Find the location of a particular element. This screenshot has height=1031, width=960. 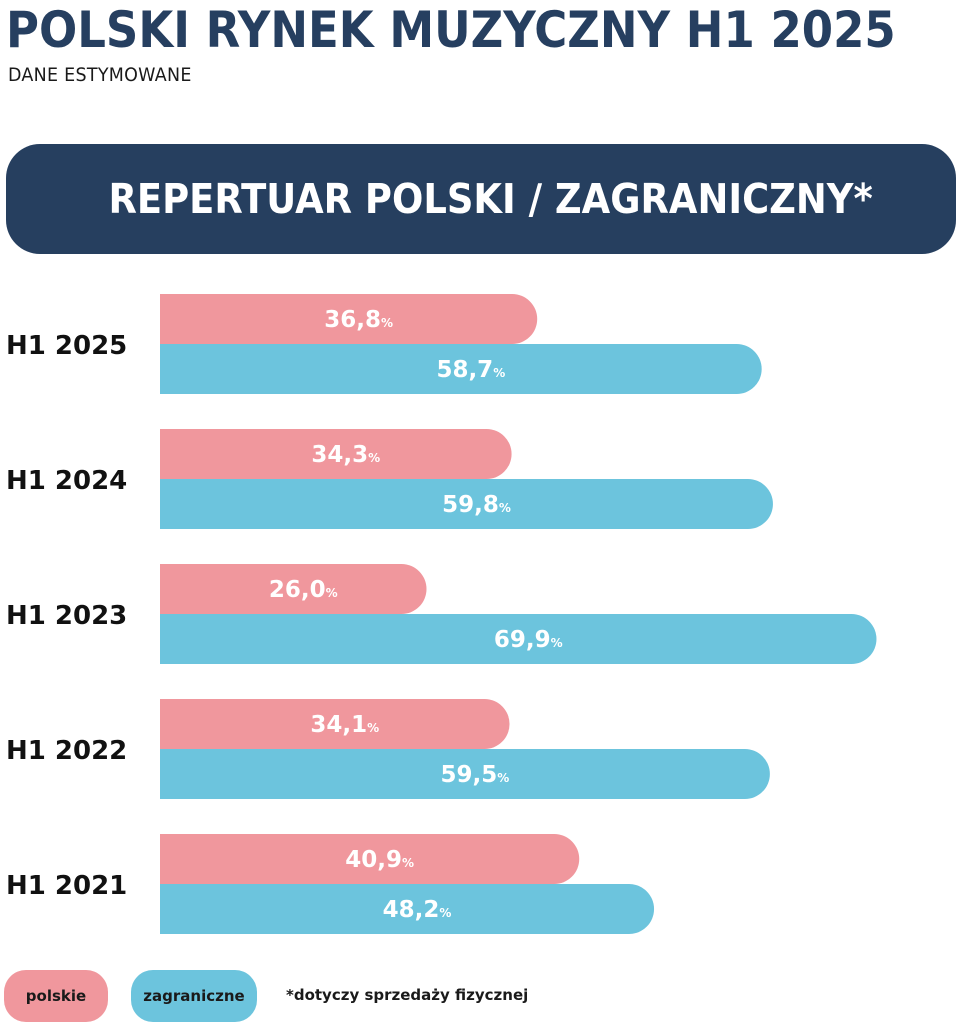

legend-label-polskie: polskie is located at coordinates (56, 996).